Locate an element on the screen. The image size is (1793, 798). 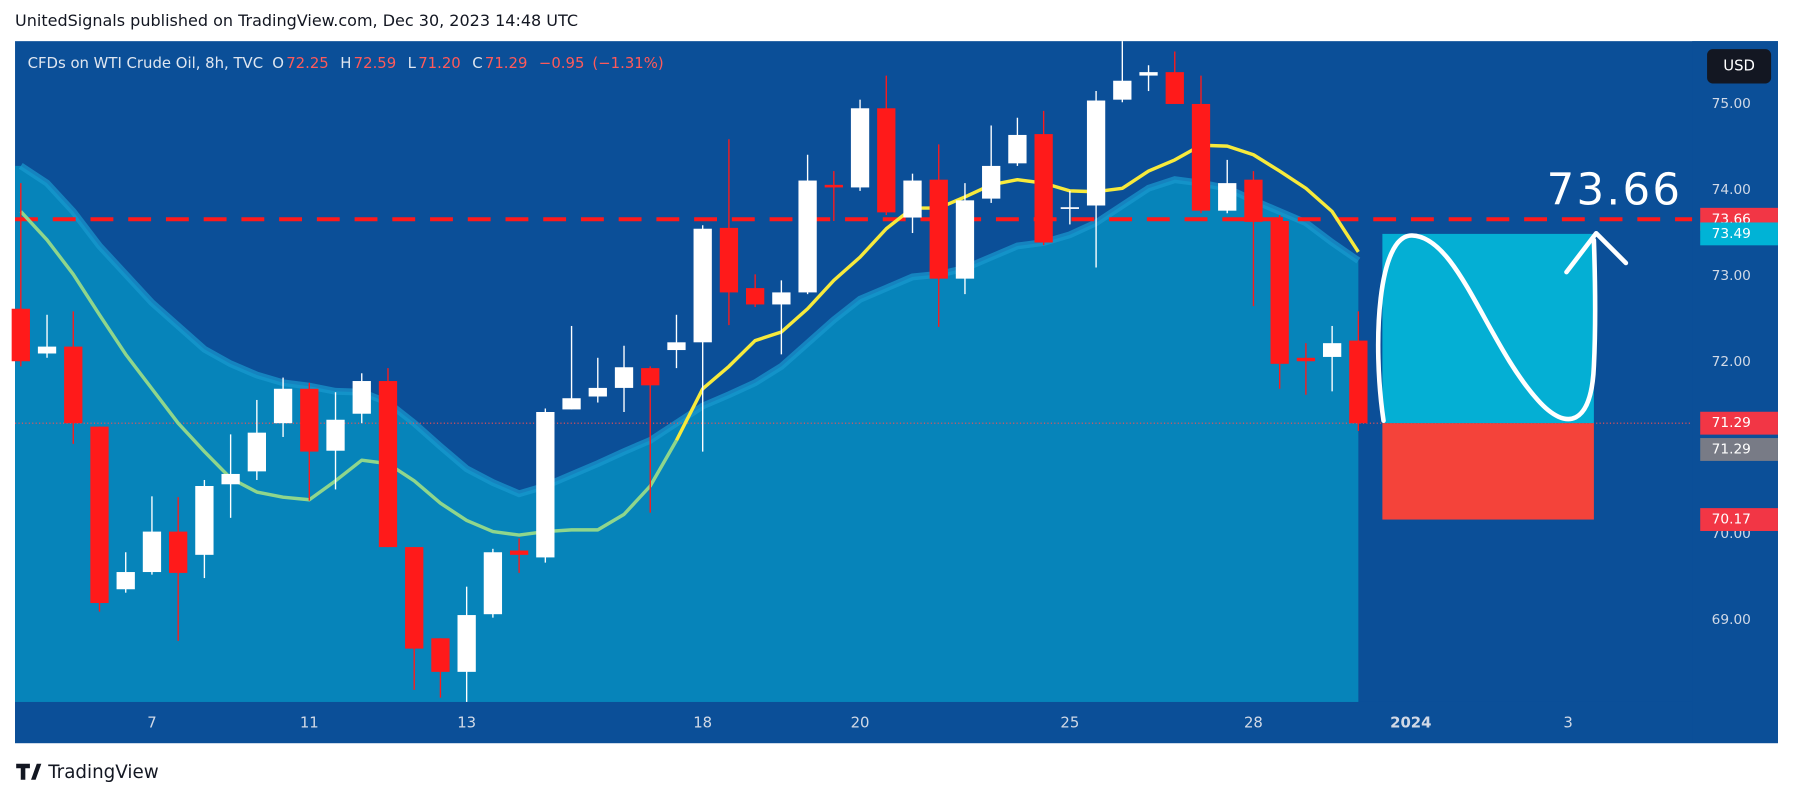
logo-icon is located at coordinates (29, 771).